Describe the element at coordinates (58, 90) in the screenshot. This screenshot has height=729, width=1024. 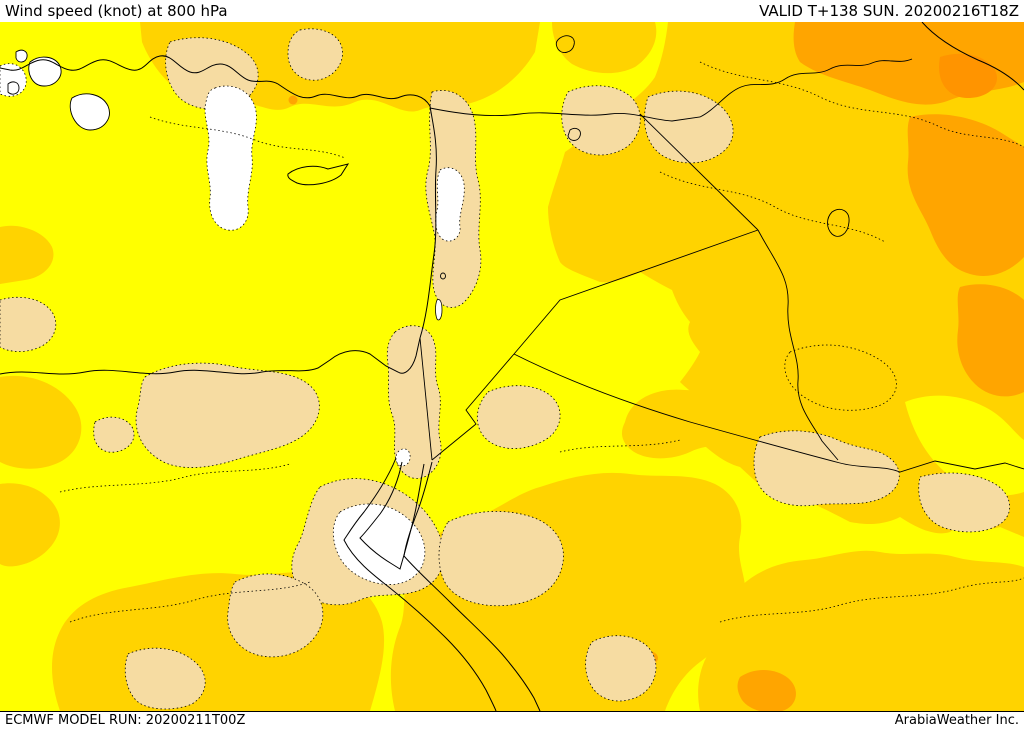
I see `island-outlines` at that location.